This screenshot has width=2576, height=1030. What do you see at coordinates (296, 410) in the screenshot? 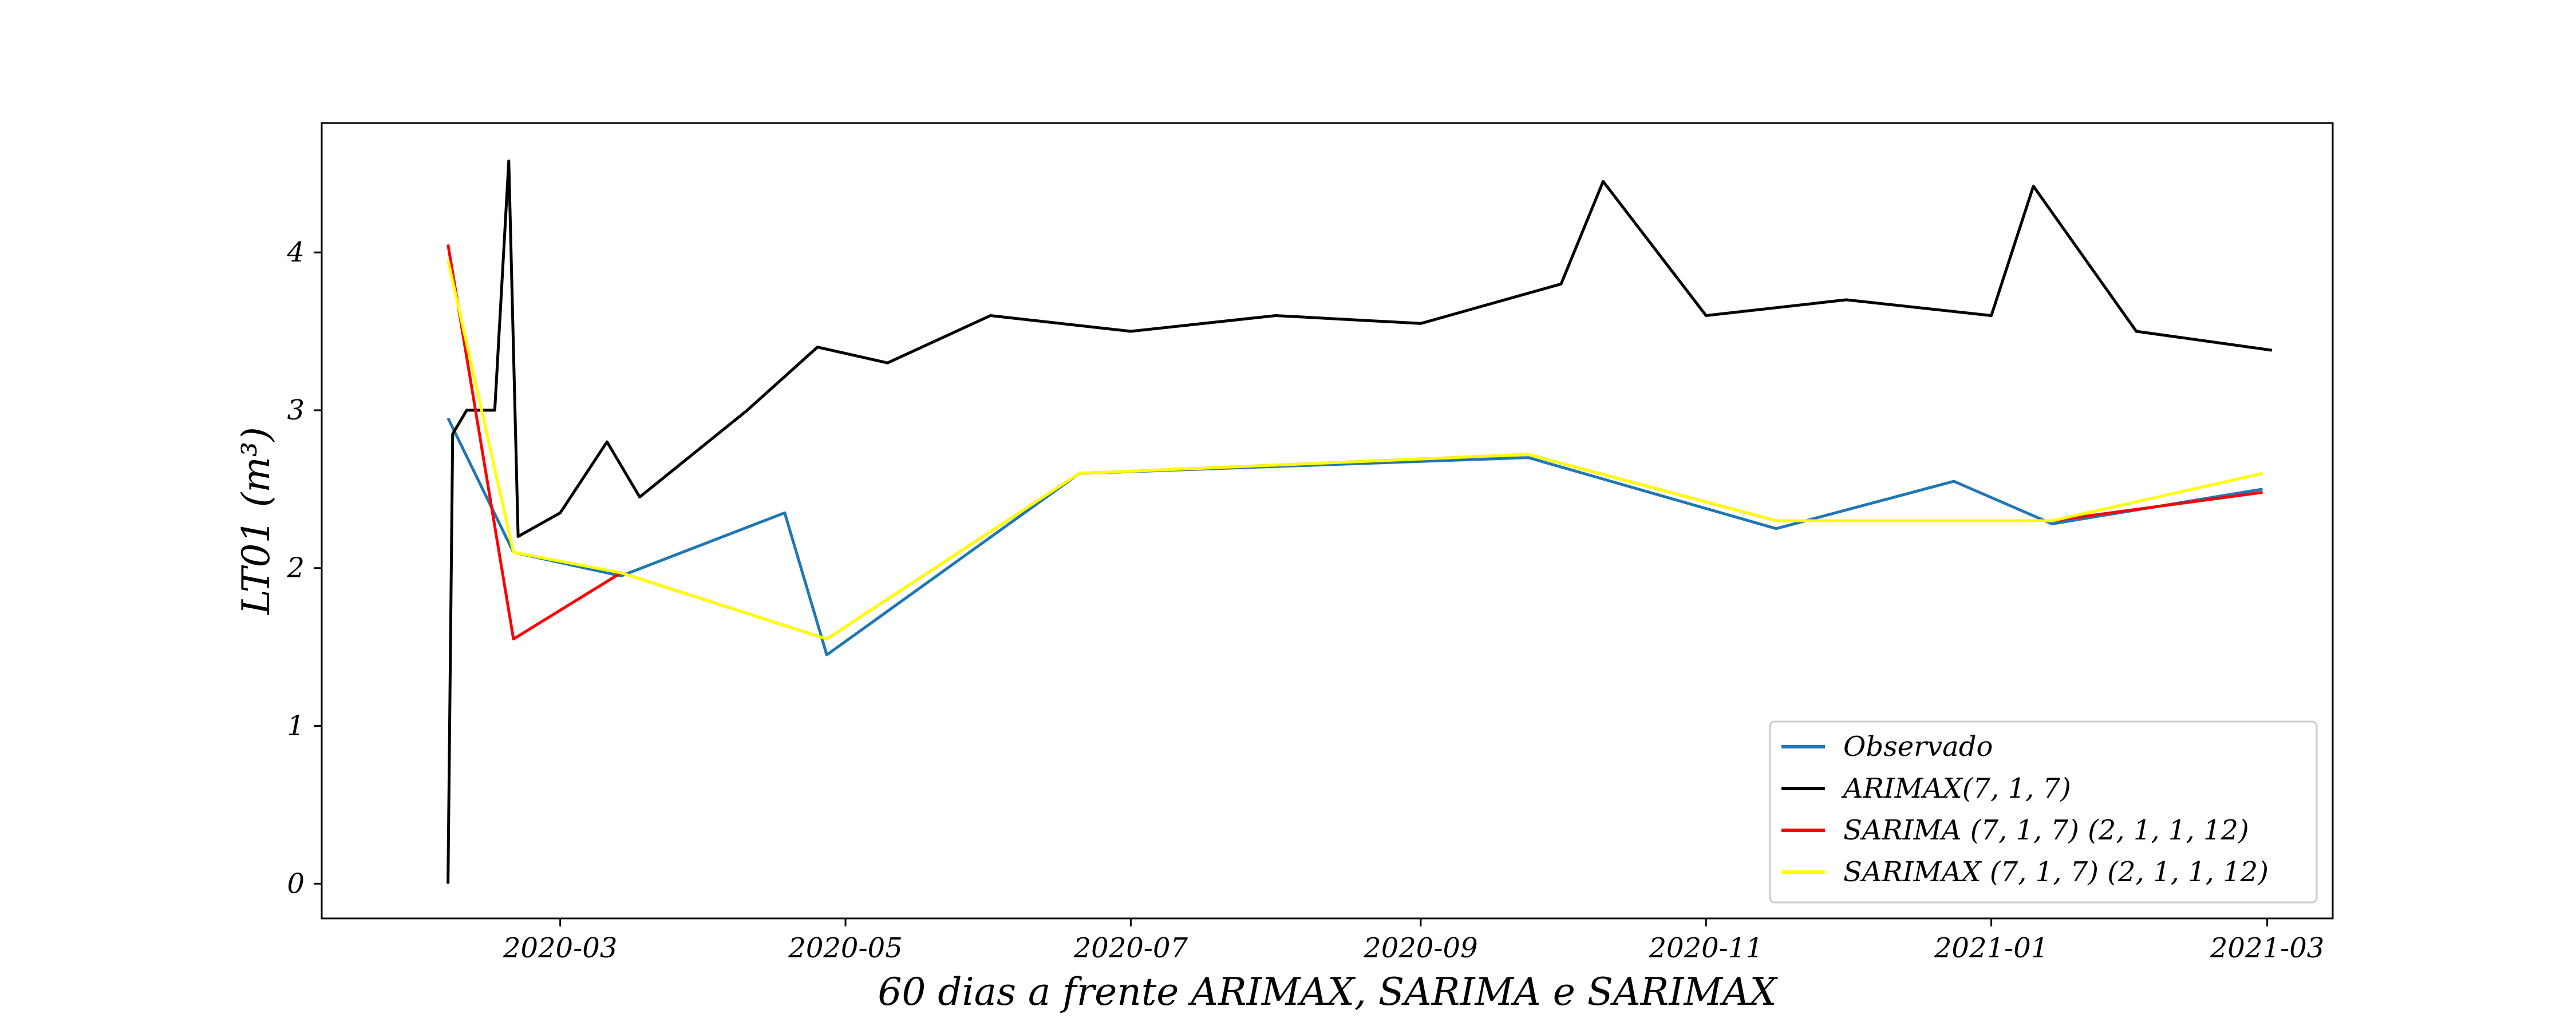
I see `y-tick-label: 3` at bounding box center [296, 410].